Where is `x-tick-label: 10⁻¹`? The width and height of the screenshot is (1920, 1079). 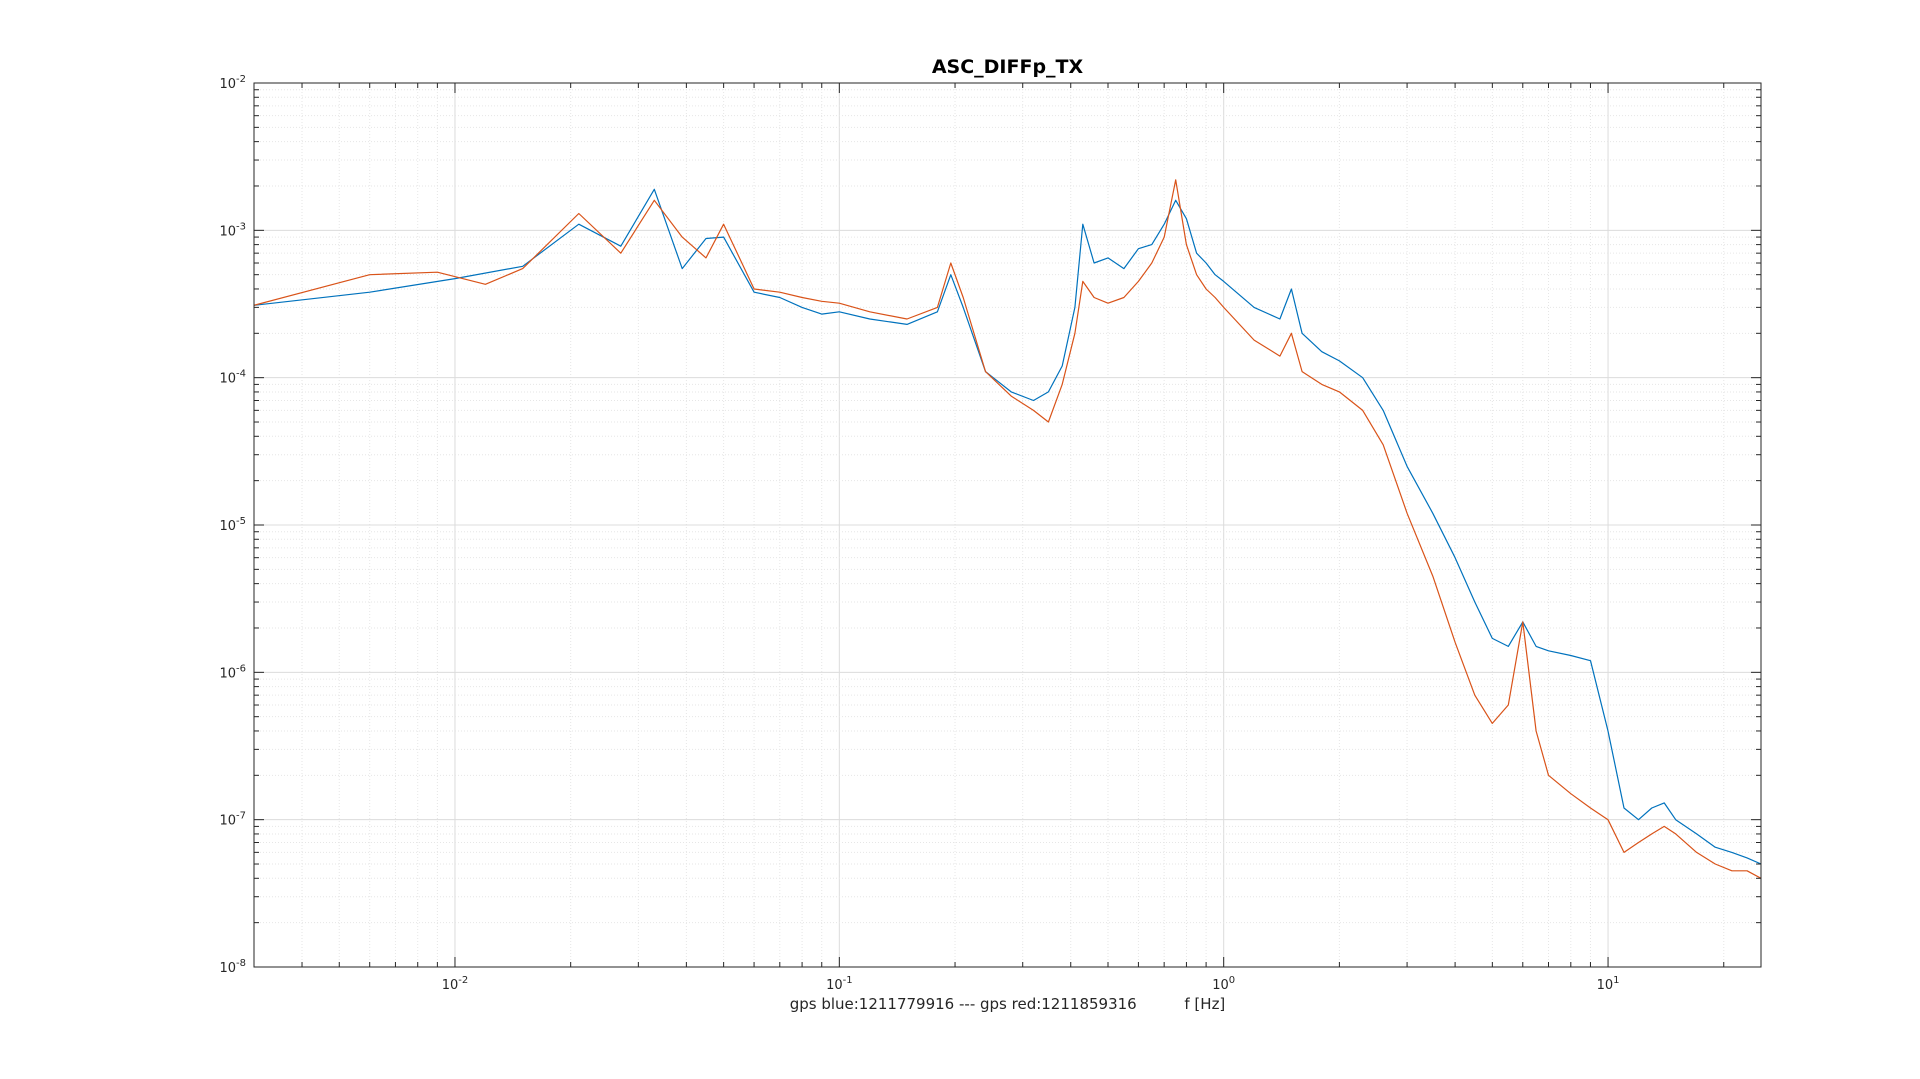 x-tick-label: 10⁻¹ is located at coordinates (839, 984).